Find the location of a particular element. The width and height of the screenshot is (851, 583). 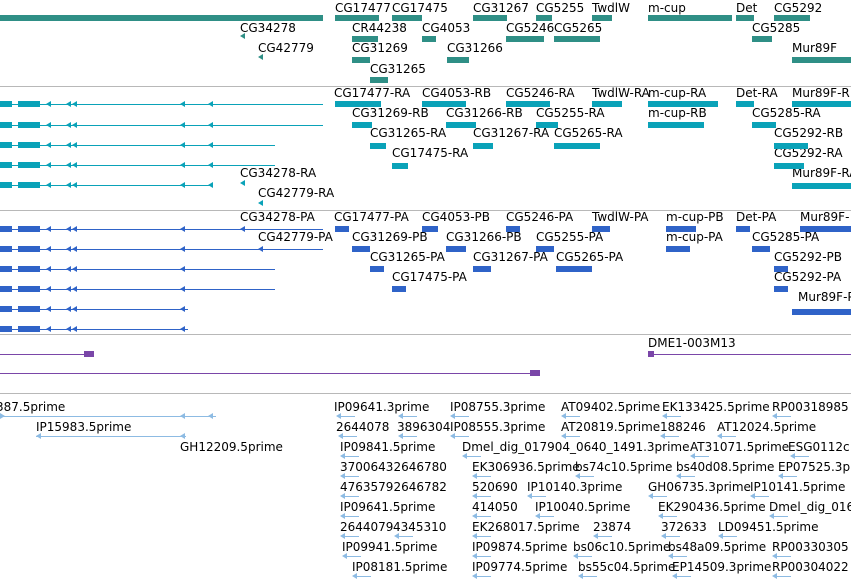

feature-label: CG5246-RA is located at coordinates (540, 93).